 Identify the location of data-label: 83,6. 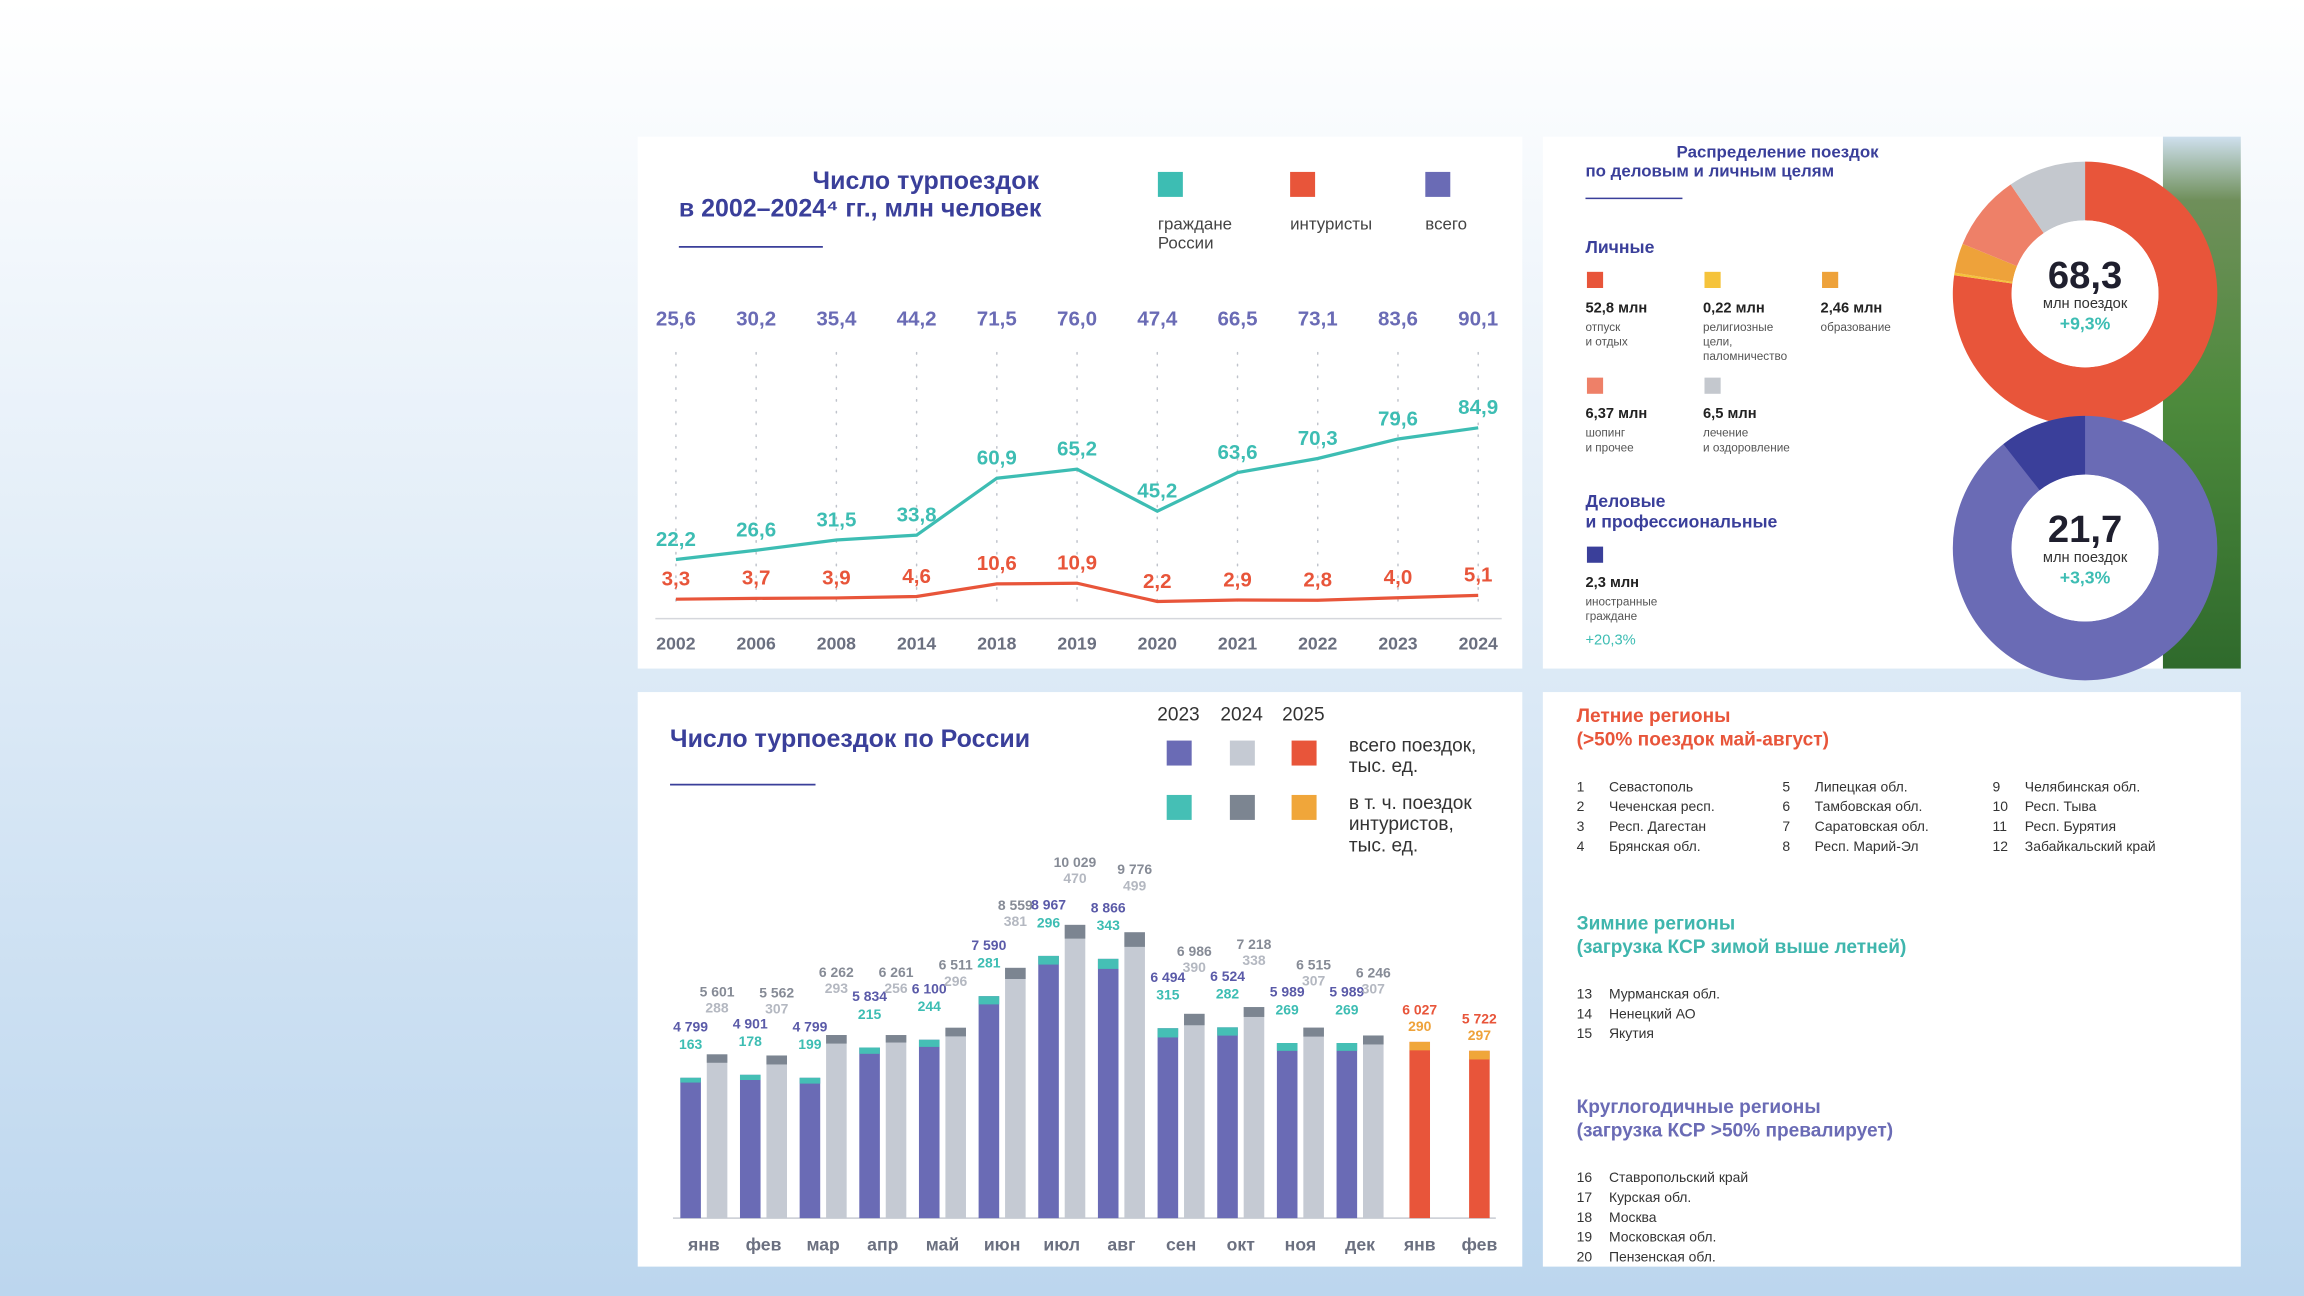
(1398, 319).